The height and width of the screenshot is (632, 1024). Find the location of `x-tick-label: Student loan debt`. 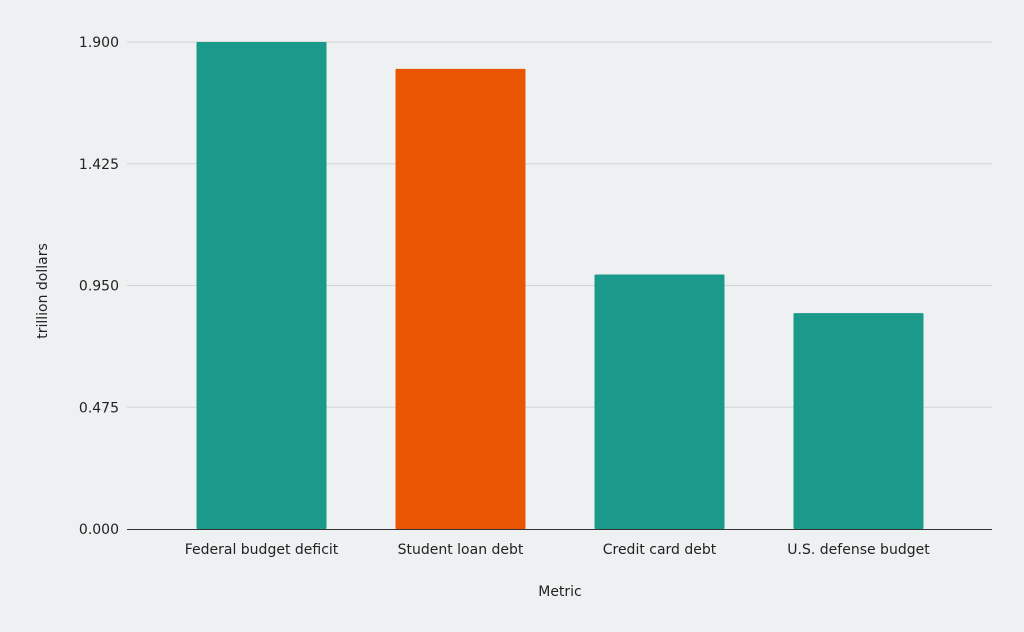

x-tick-label: Student loan debt is located at coordinates (461, 550).